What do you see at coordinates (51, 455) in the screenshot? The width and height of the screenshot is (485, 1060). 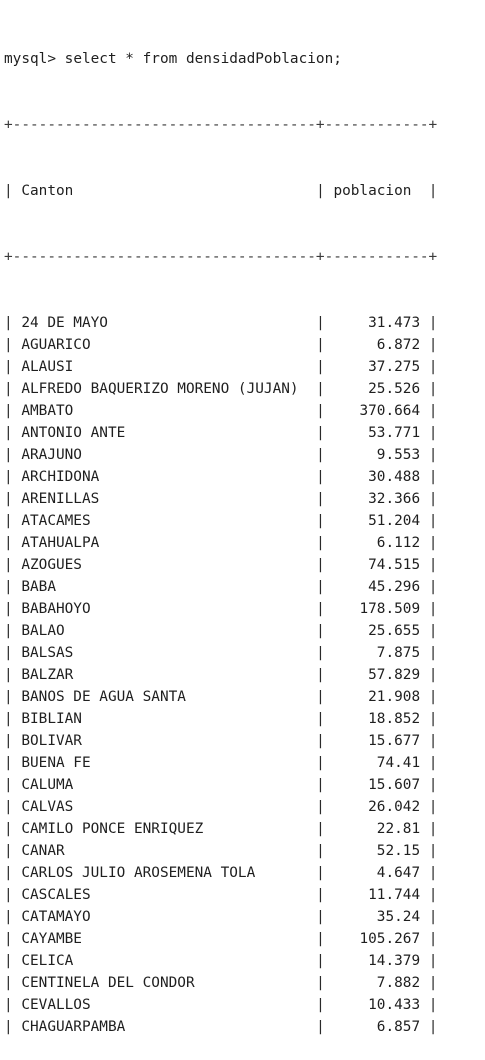 I see `cell-canton: ARAJUNO` at bounding box center [51, 455].